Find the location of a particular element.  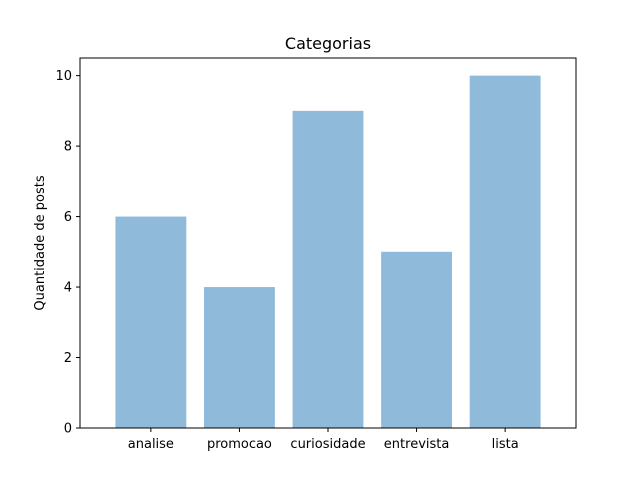

x-tick-label: promocao is located at coordinates (239, 444).